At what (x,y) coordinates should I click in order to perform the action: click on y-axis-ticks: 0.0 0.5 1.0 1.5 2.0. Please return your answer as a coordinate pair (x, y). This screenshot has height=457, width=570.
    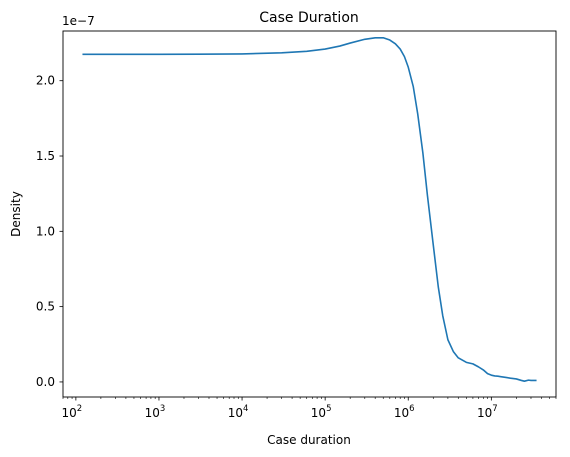
    Looking at the image, I should click on (49, 231).